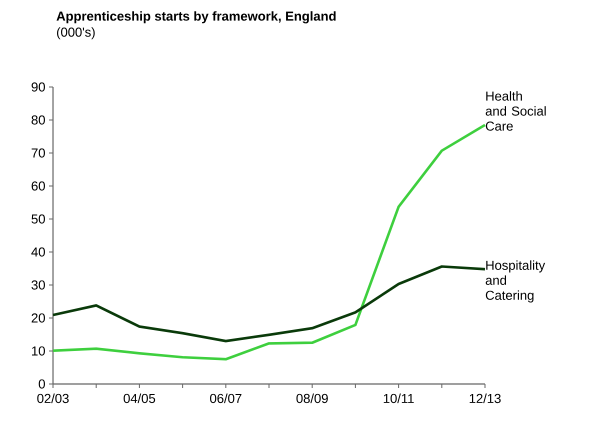 The width and height of the screenshot is (590, 423). Describe the element at coordinates (516, 281) in the screenshot. I see `series-label: Hospitality and Catering` at that location.